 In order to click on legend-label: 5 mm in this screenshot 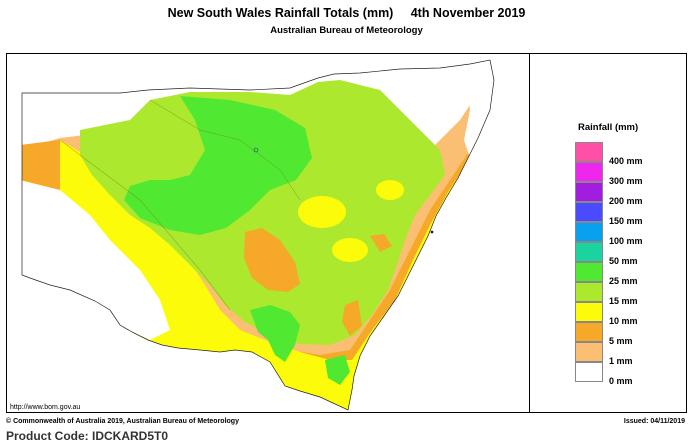, I will do `click(621, 341)`.